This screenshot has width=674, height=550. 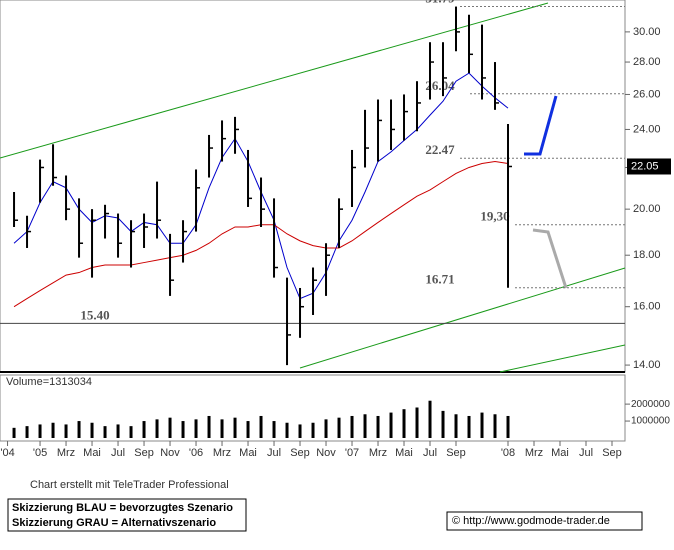 What do you see at coordinates (647, 307) in the screenshot?
I see `y-tick-label: 16.00` at bounding box center [647, 307].